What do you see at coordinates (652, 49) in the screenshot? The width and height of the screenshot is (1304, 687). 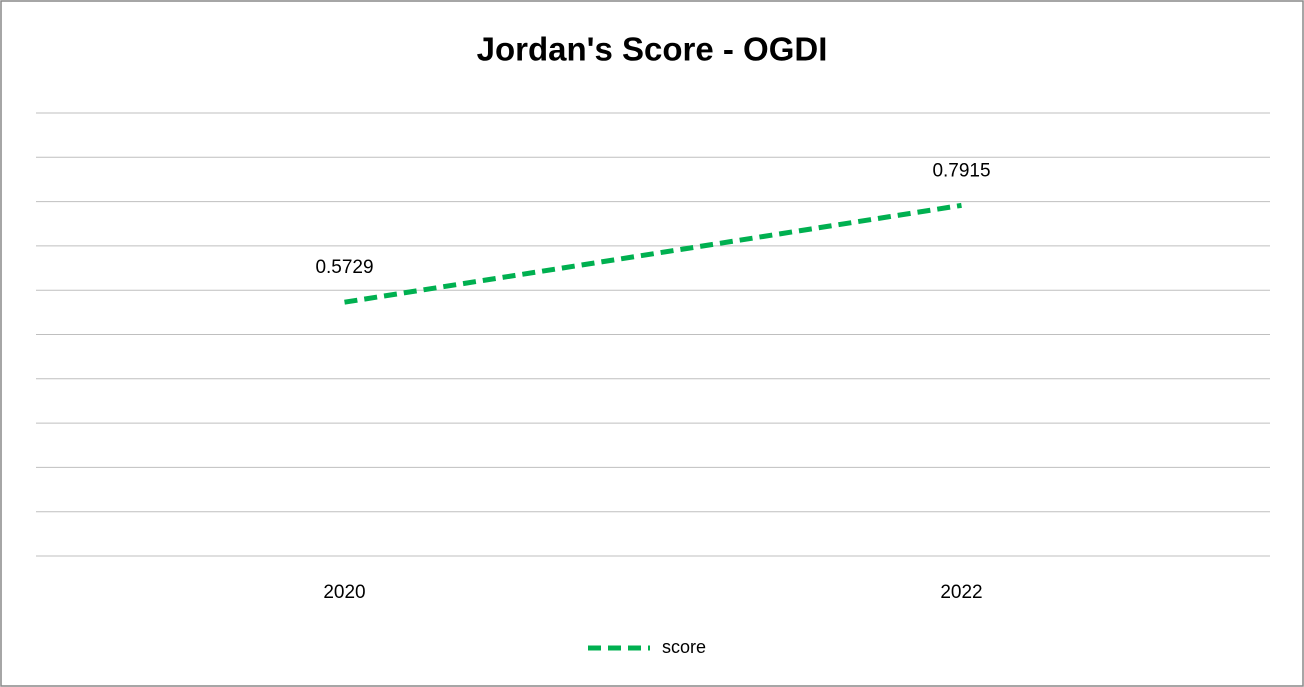 I see `chart-title: Jordan's Score - OGDI` at bounding box center [652, 49].